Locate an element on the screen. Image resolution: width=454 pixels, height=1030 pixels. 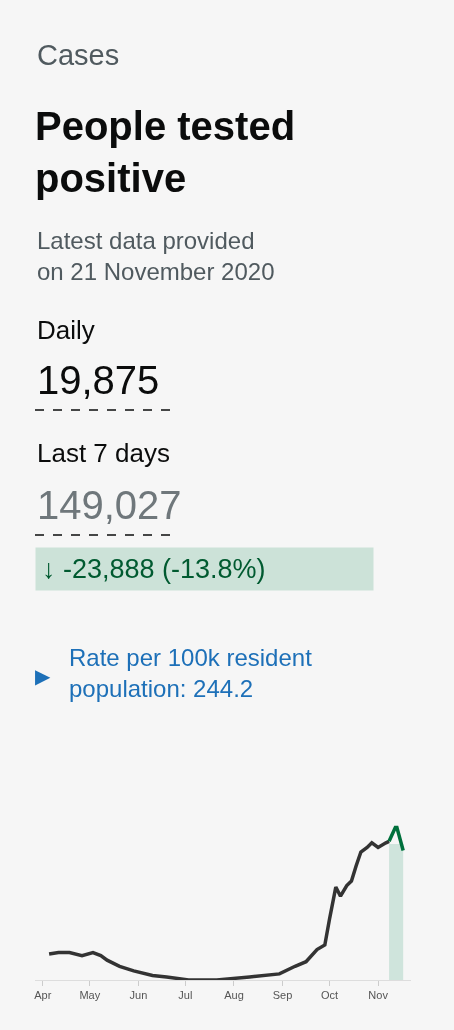
x-tick-label: Nov is located at coordinates (378, 995).